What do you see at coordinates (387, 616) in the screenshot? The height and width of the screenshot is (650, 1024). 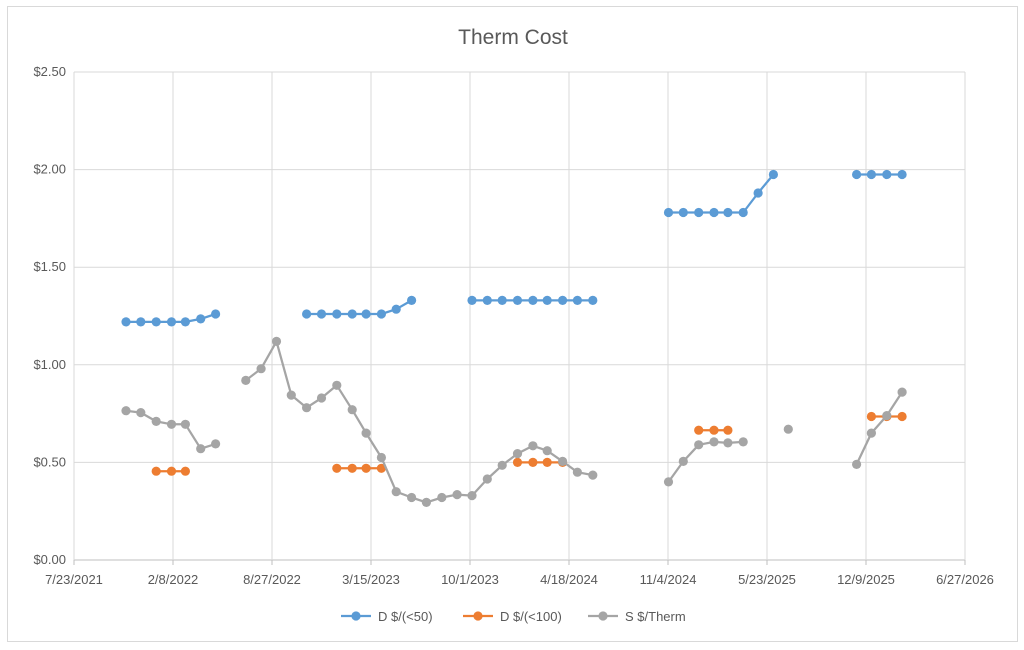 I see `legend-item: D $/(<50)` at bounding box center [387, 616].